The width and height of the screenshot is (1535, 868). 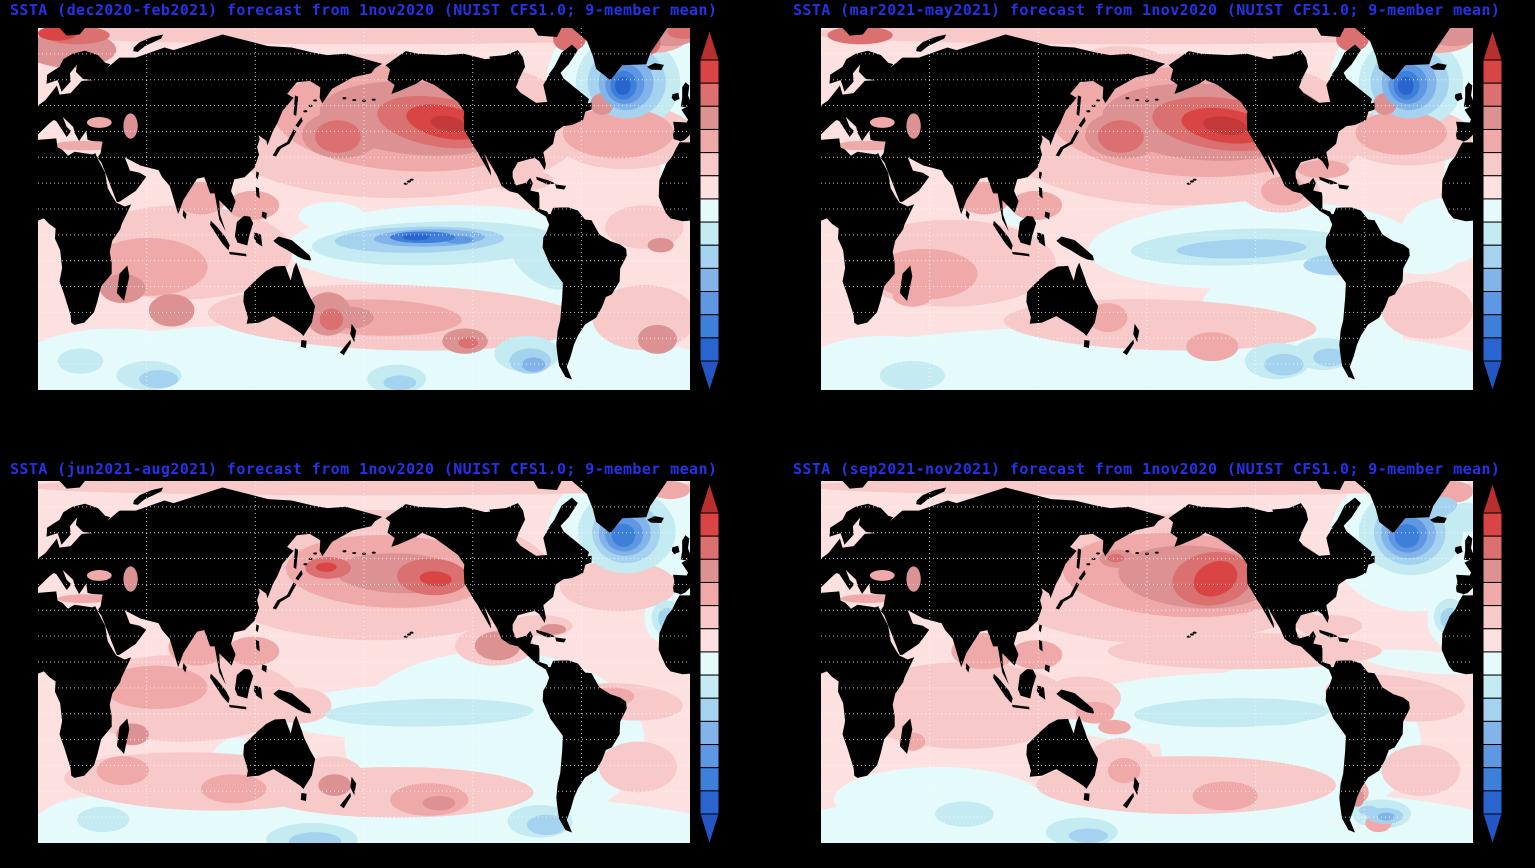 I want to click on colorbar-djf, so click(x=709, y=210).